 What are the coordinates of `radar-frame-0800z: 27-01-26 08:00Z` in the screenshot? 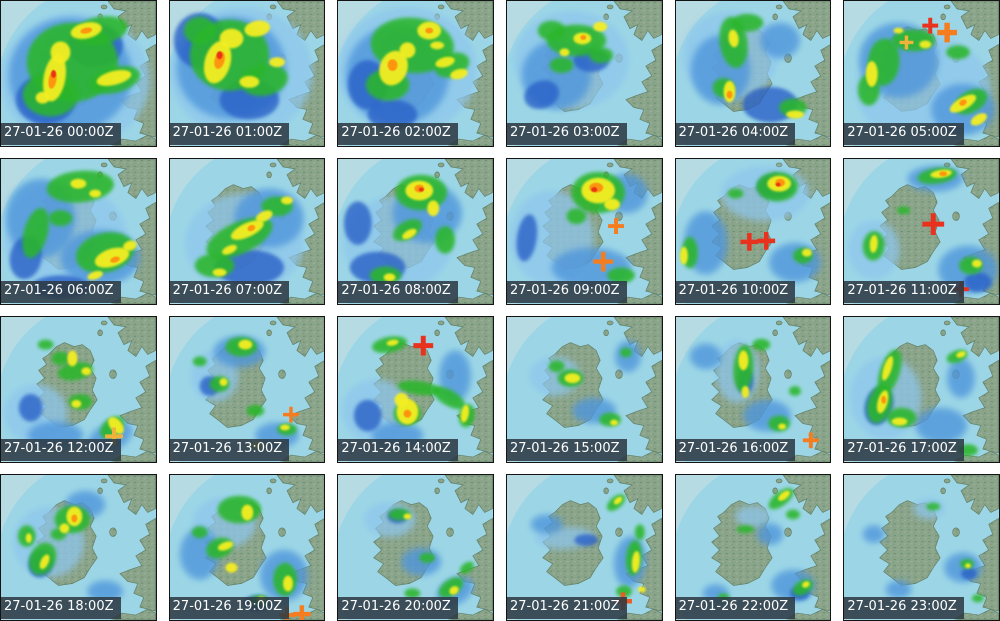 It's located at (415, 231).